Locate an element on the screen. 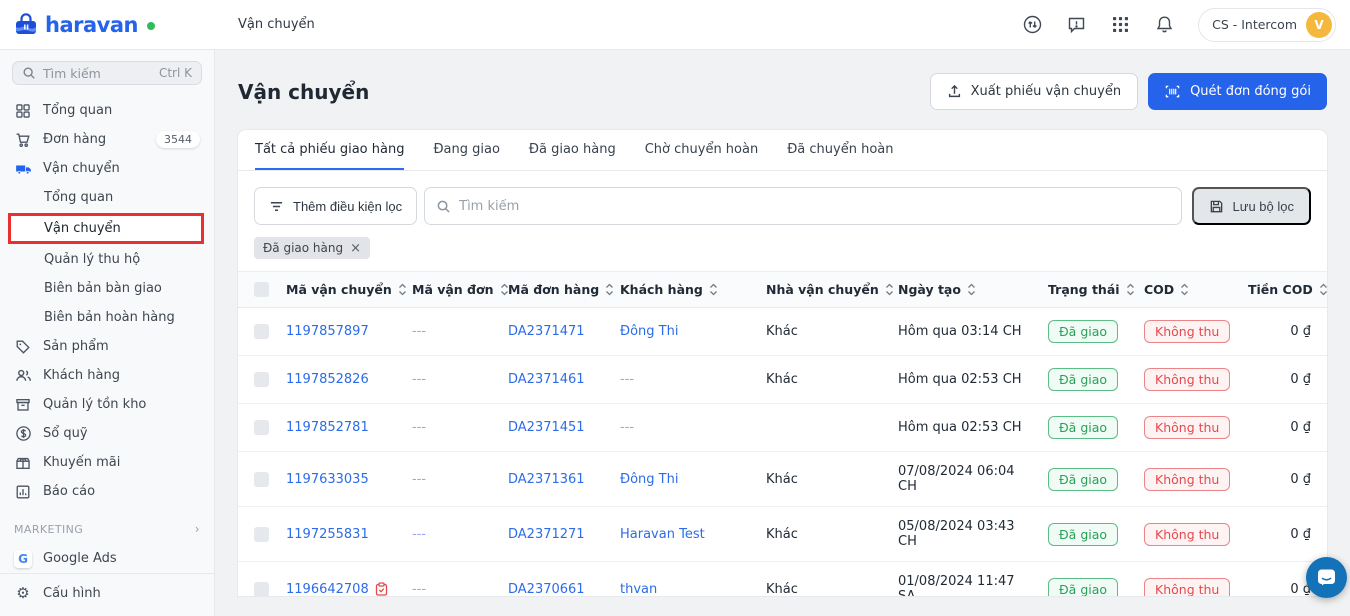 The width and height of the screenshot is (1350, 616). save-filter-button: Lưu bộ lọc is located at coordinates (1251, 206).